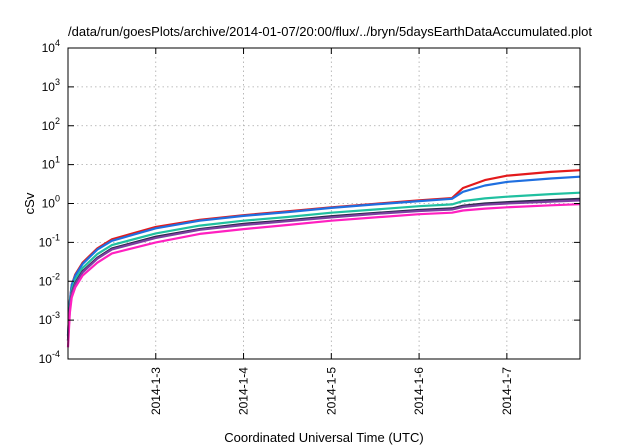  What do you see at coordinates (51, 124) in the screenshot?
I see `y-tick-label: 10²` at bounding box center [51, 124].